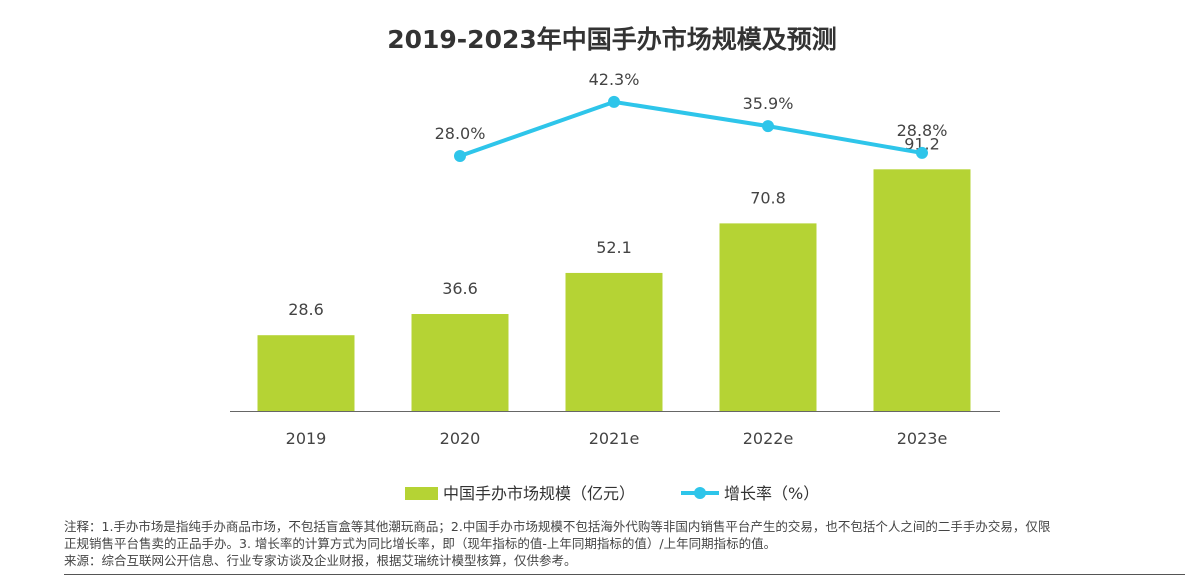 The image size is (1191, 579). What do you see at coordinates (922, 438) in the screenshot?
I see `category-label-2023e: 2023e` at bounding box center [922, 438].